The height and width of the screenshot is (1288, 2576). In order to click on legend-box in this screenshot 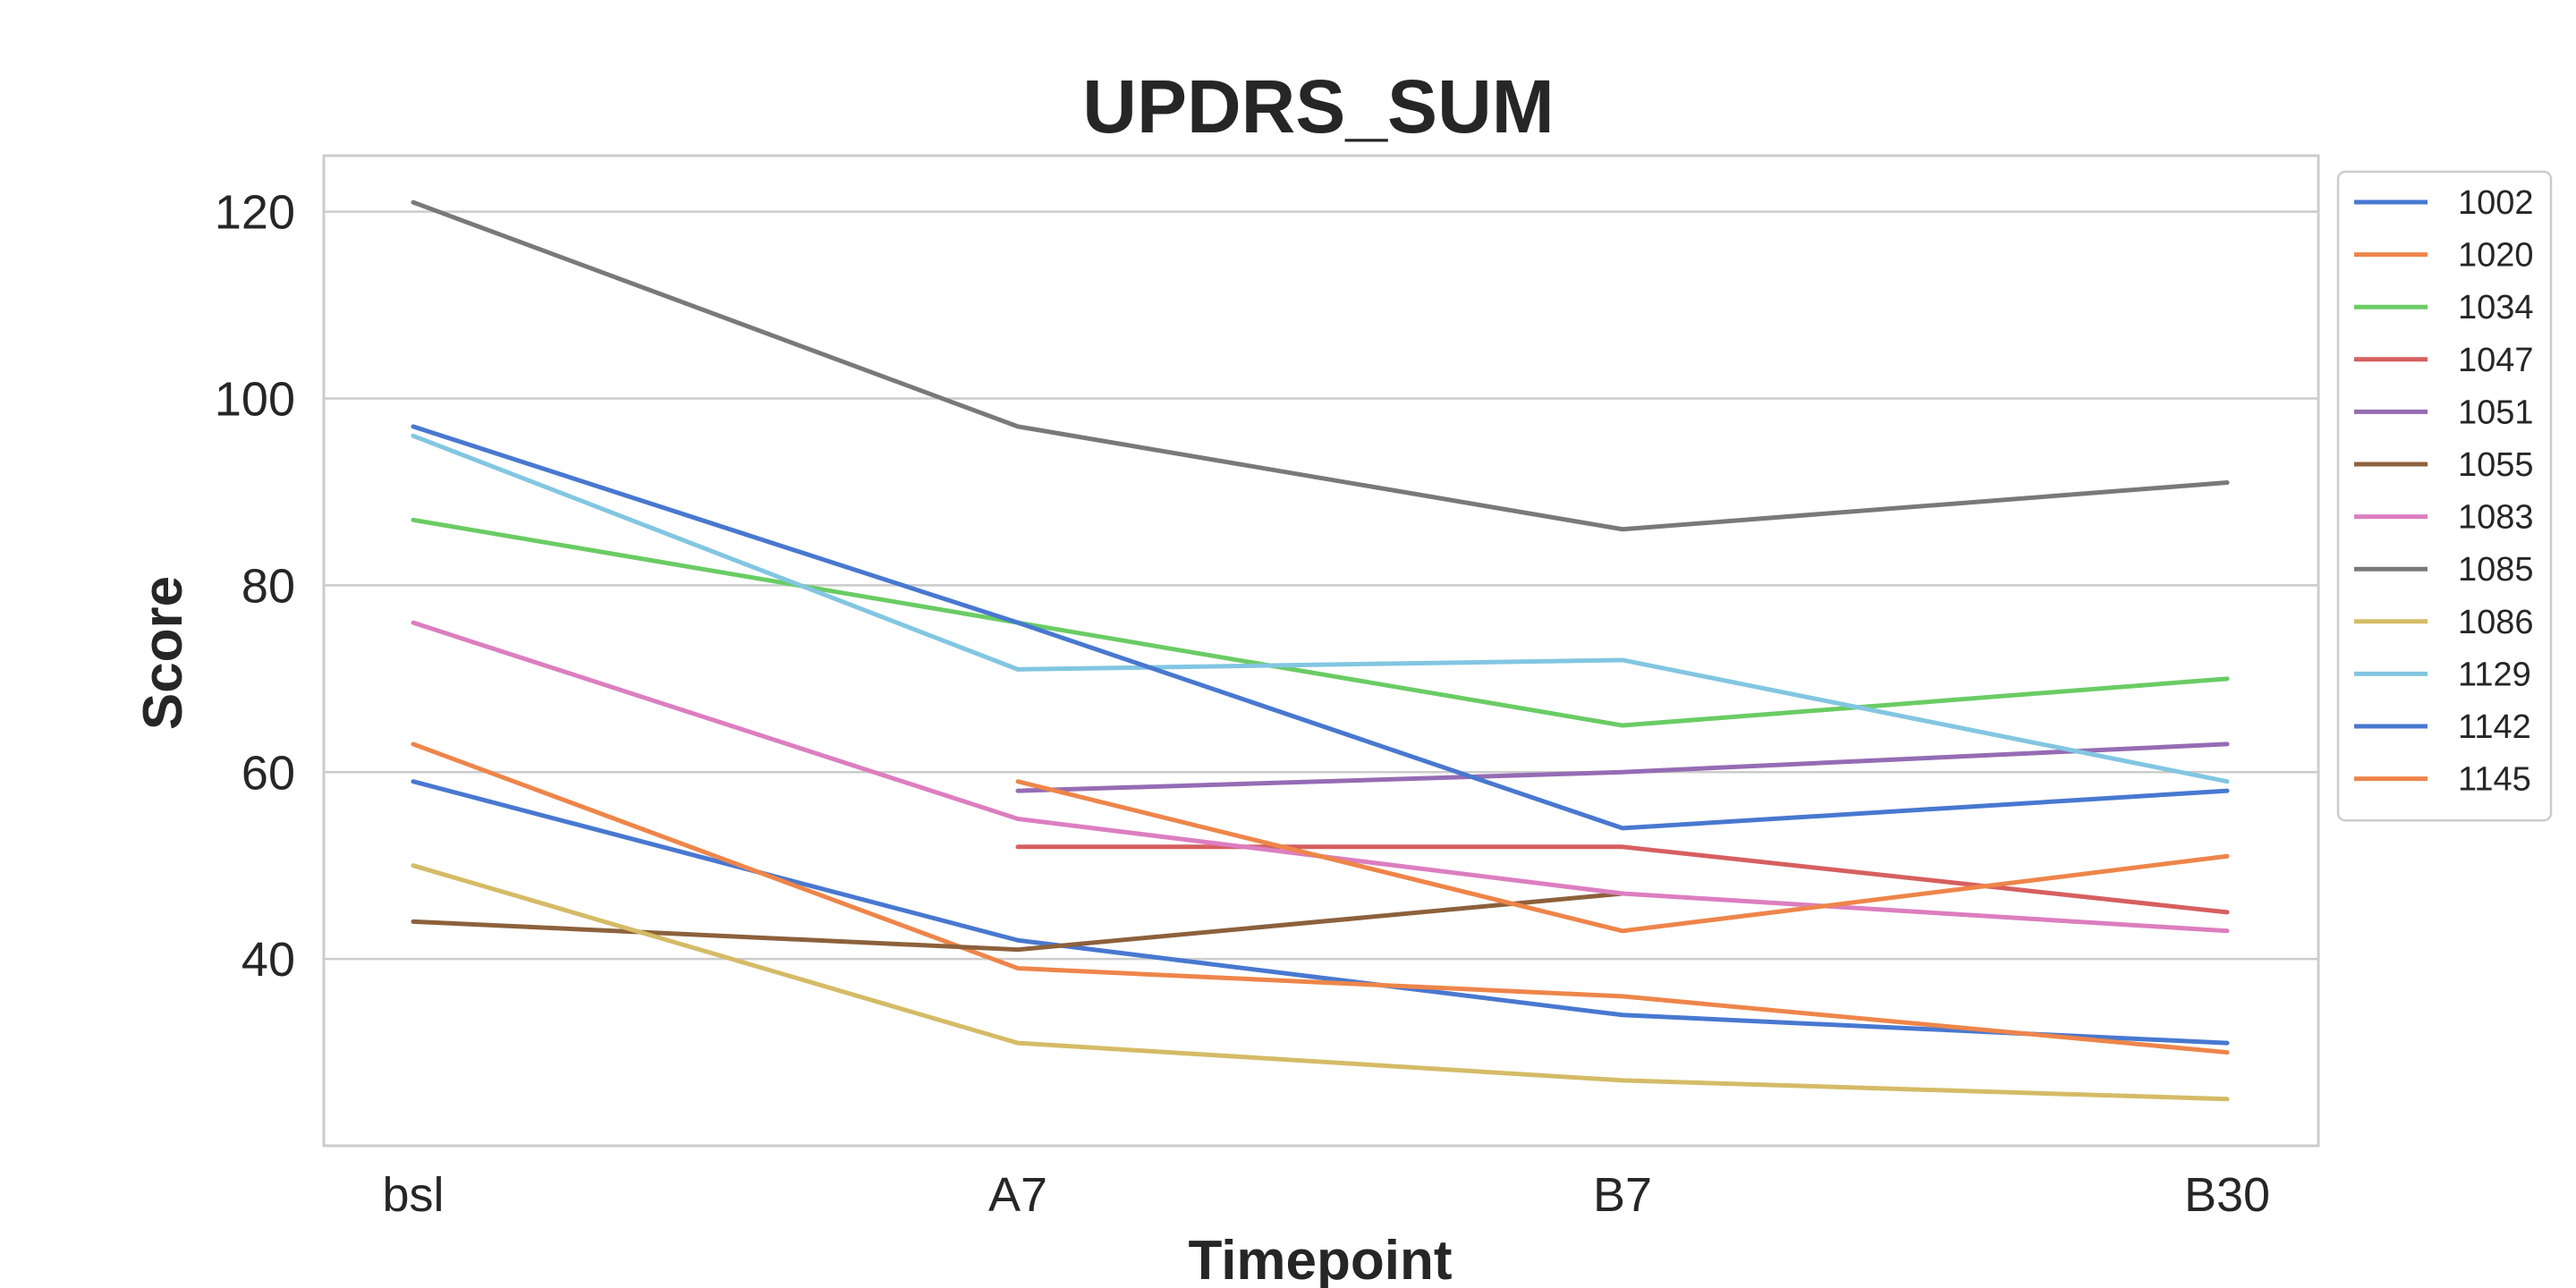, I will do `click(2444, 496)`.